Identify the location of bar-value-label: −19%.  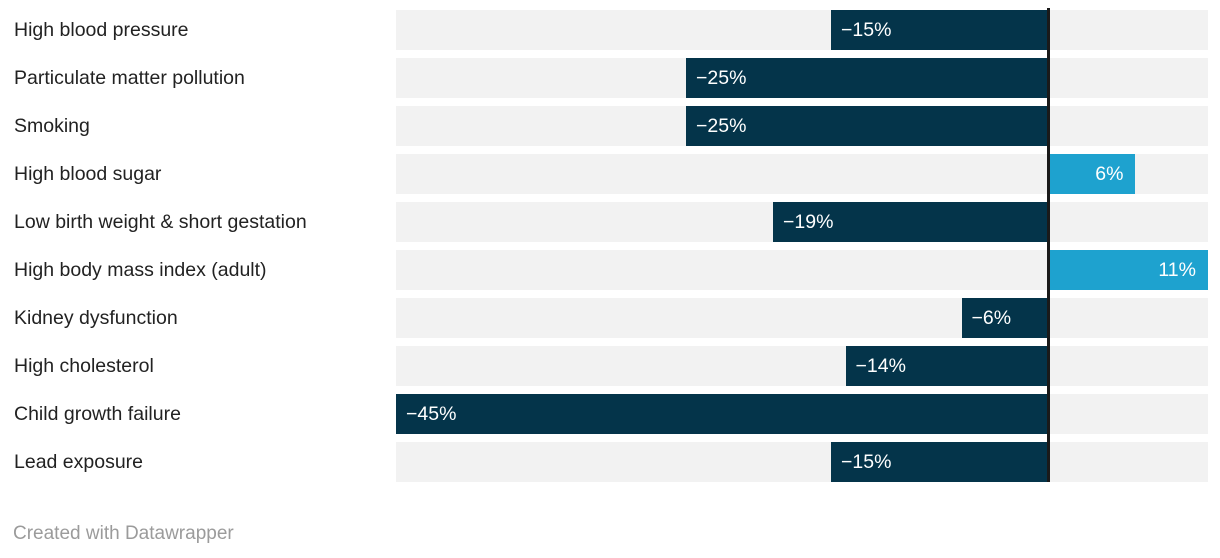
(808, 221).